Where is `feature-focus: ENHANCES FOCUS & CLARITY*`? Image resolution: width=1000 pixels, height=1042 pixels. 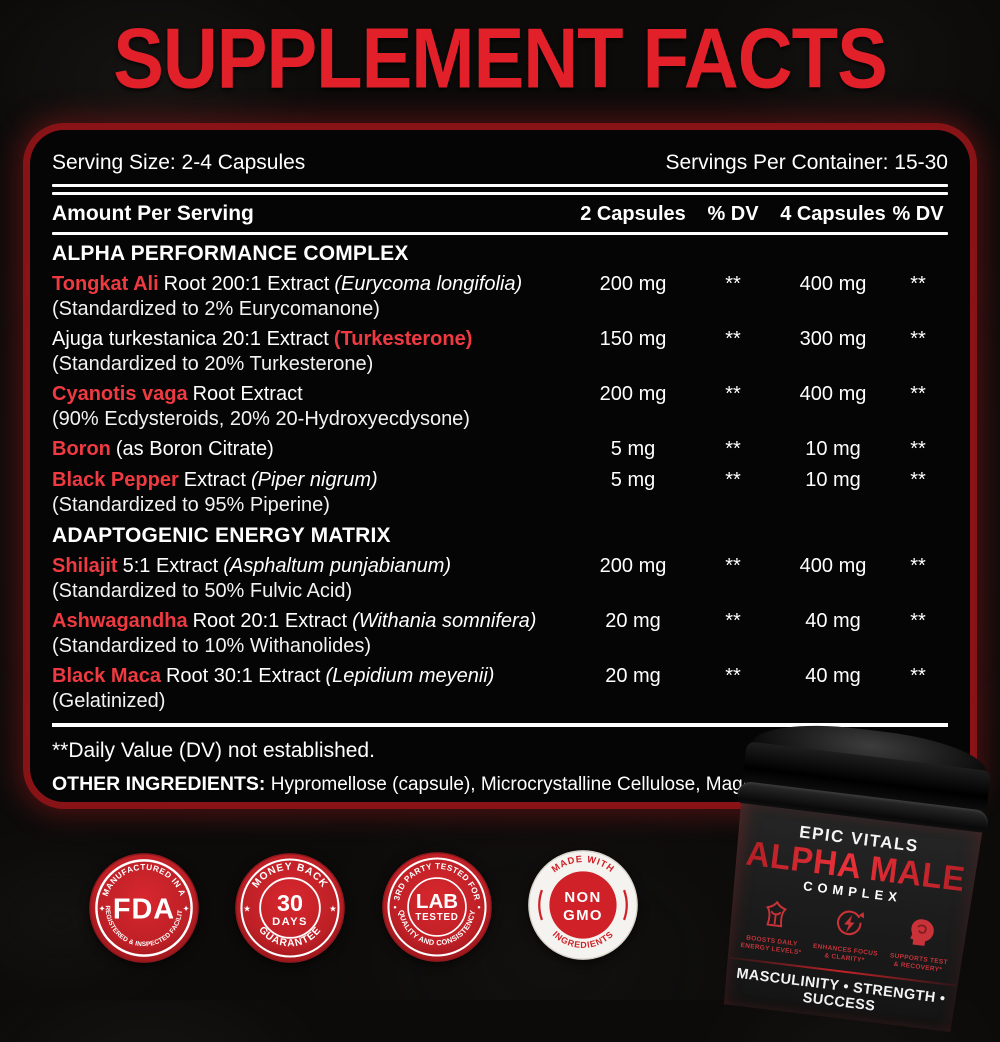
feature-focus: ENHANCES FOCUS & CLARITY* is located at coordinates (847, 935).